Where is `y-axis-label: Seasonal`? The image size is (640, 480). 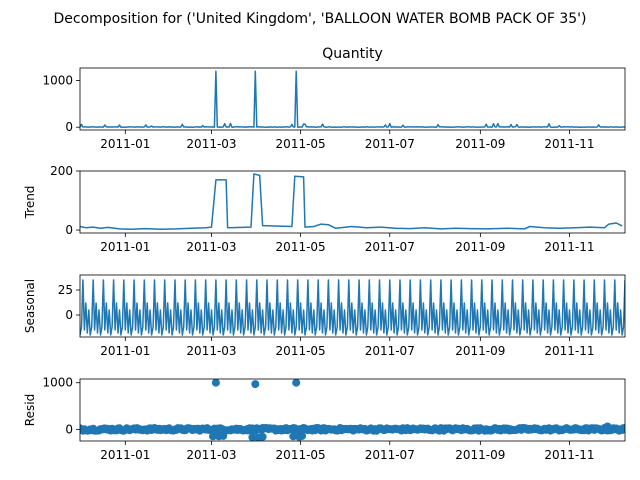 y-axis-label: Seasonal is located at coordinates (30, 306).